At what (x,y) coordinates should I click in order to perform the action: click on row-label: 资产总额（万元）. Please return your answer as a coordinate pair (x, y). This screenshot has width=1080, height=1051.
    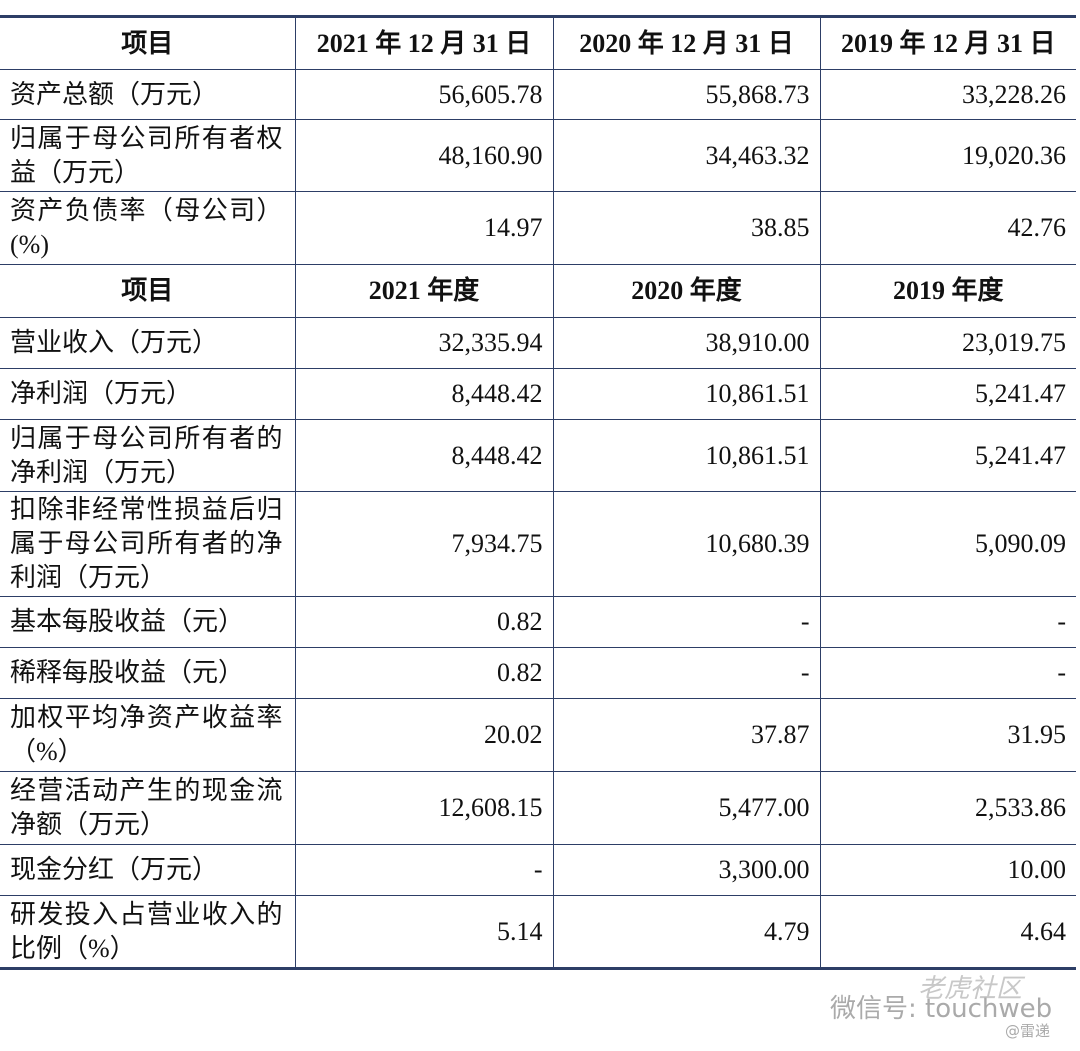
    Looking at the image, I should click on (147, 94).